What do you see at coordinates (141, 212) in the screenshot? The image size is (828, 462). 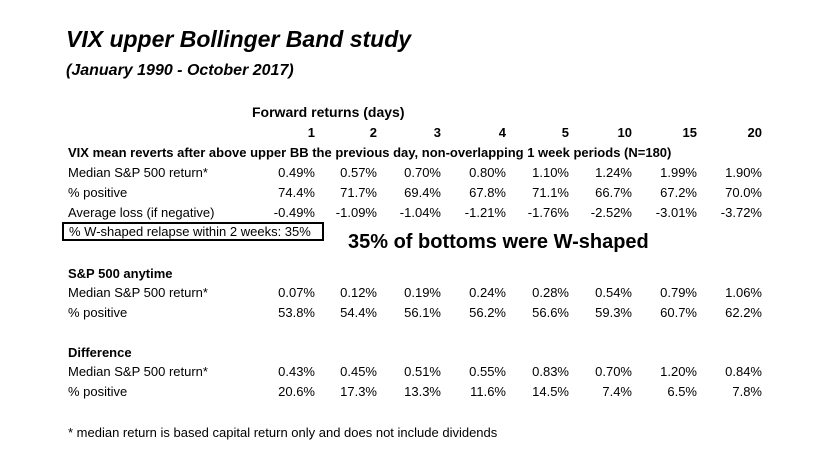 I see `row-label: Average loss (if negative)` at bounding box center [141, 212].